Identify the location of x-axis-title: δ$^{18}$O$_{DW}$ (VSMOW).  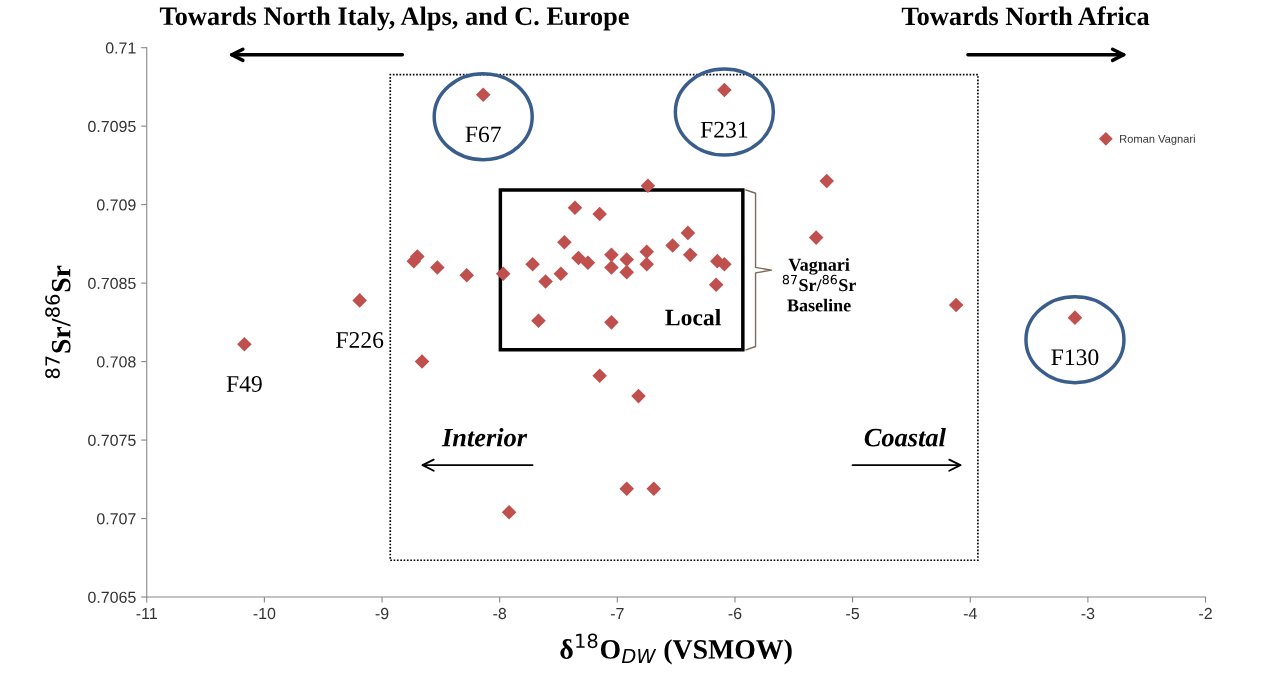
(676, 649).